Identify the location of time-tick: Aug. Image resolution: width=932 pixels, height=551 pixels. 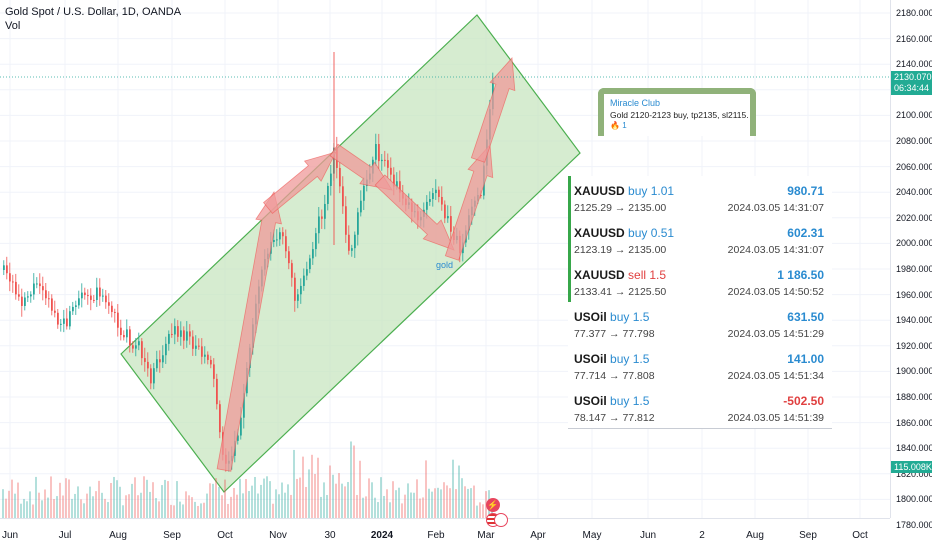
(755, 535).